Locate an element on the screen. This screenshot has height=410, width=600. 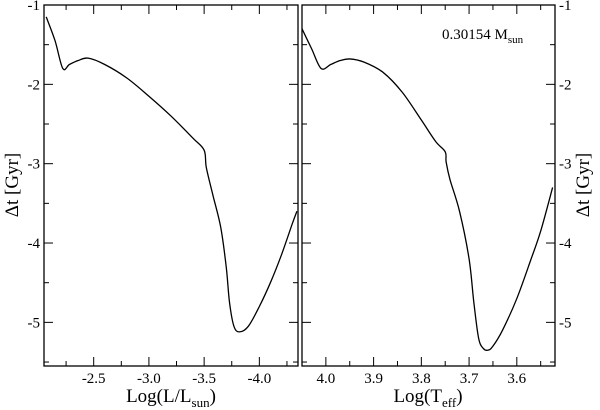
right-y-tick-label: -1 is located at coordinates (565, 7).